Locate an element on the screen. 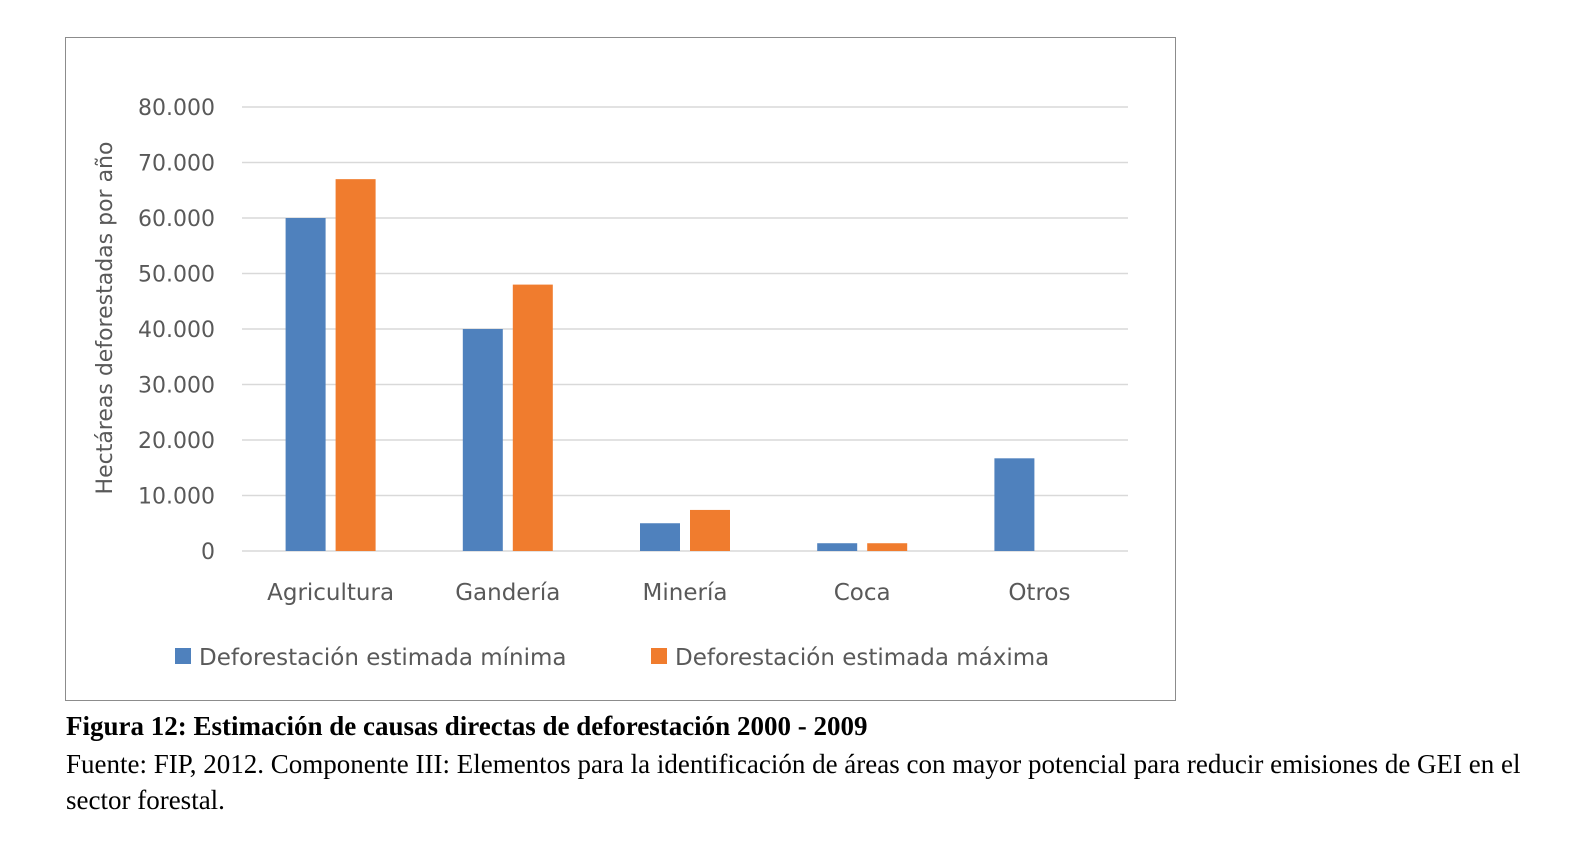 This screenshot has height=842, width=1588. x-tick-label: Minería is located at coordinates (685, 593).